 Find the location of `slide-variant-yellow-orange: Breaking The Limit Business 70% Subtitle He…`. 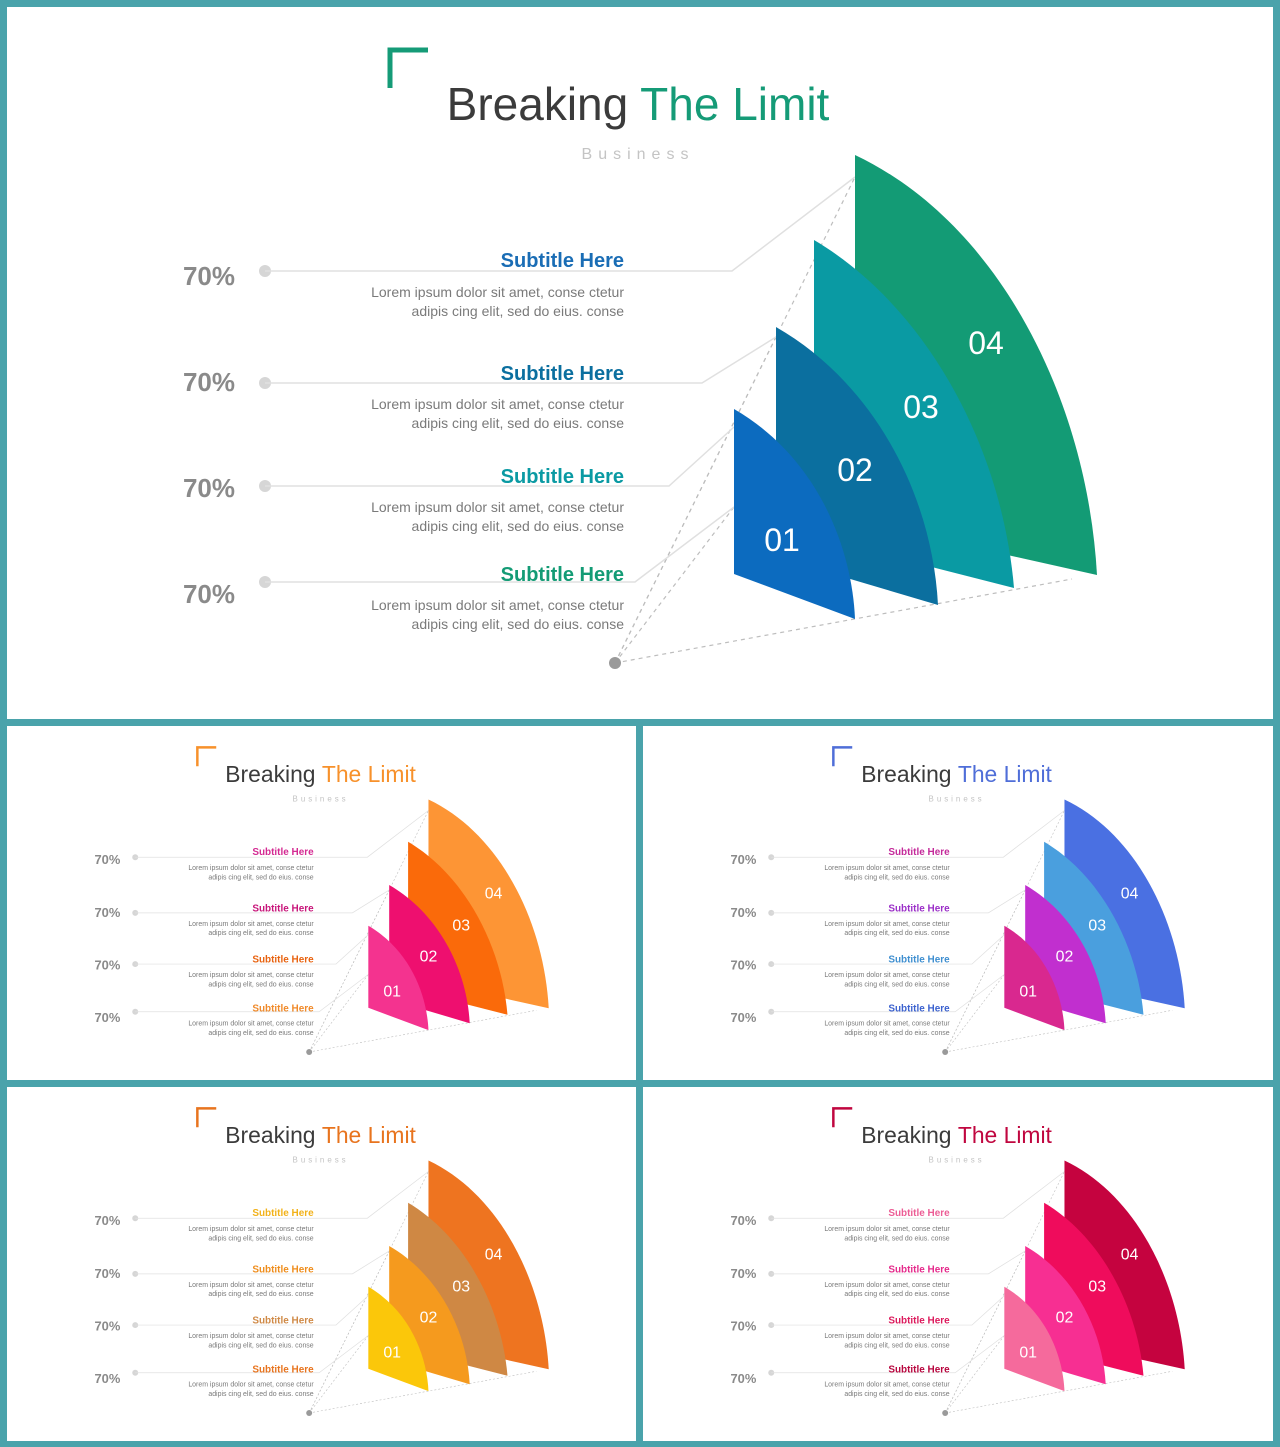

slide-variant-yellow-orange: Breaking The Limit Business 70% Subtitle He… is located at coordinates (321, 1264).